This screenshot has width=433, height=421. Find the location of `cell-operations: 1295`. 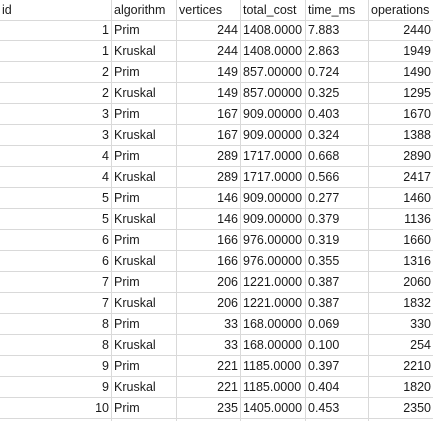

cell-operations: 1295 is located at coordinates (401, 93).